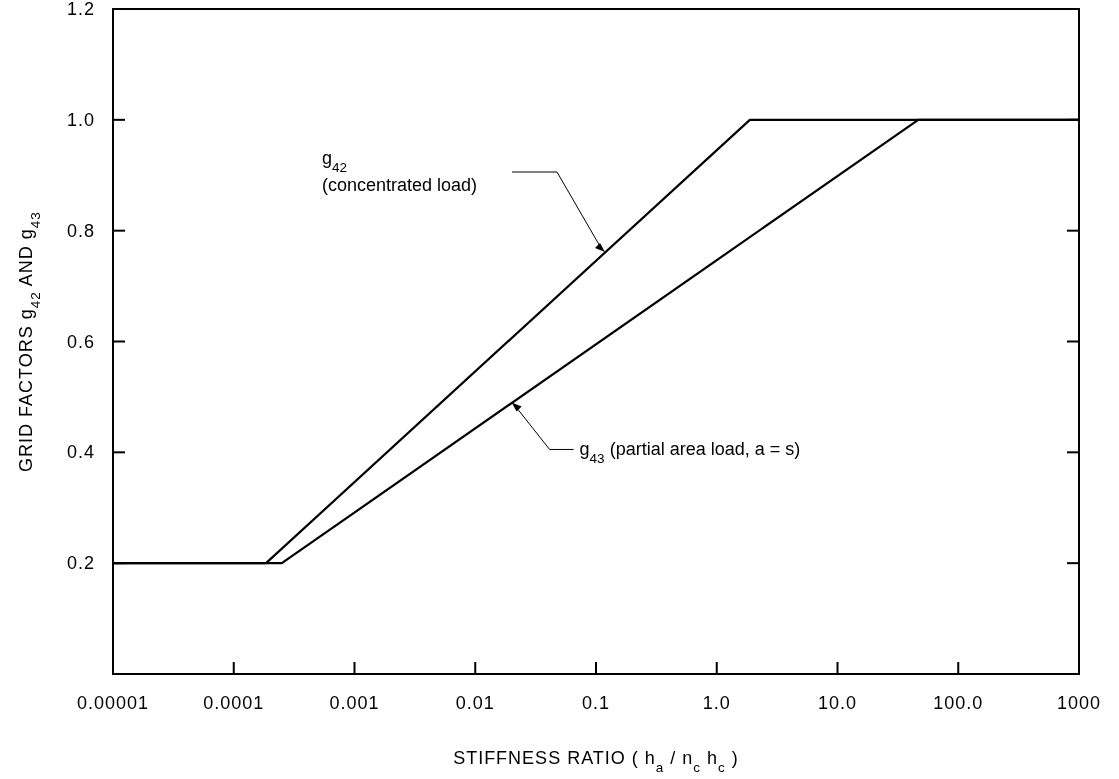 The height and width of the screenshot is (779, 1119). I want to click on y-tick-label: 0.8, so click(80, 230).